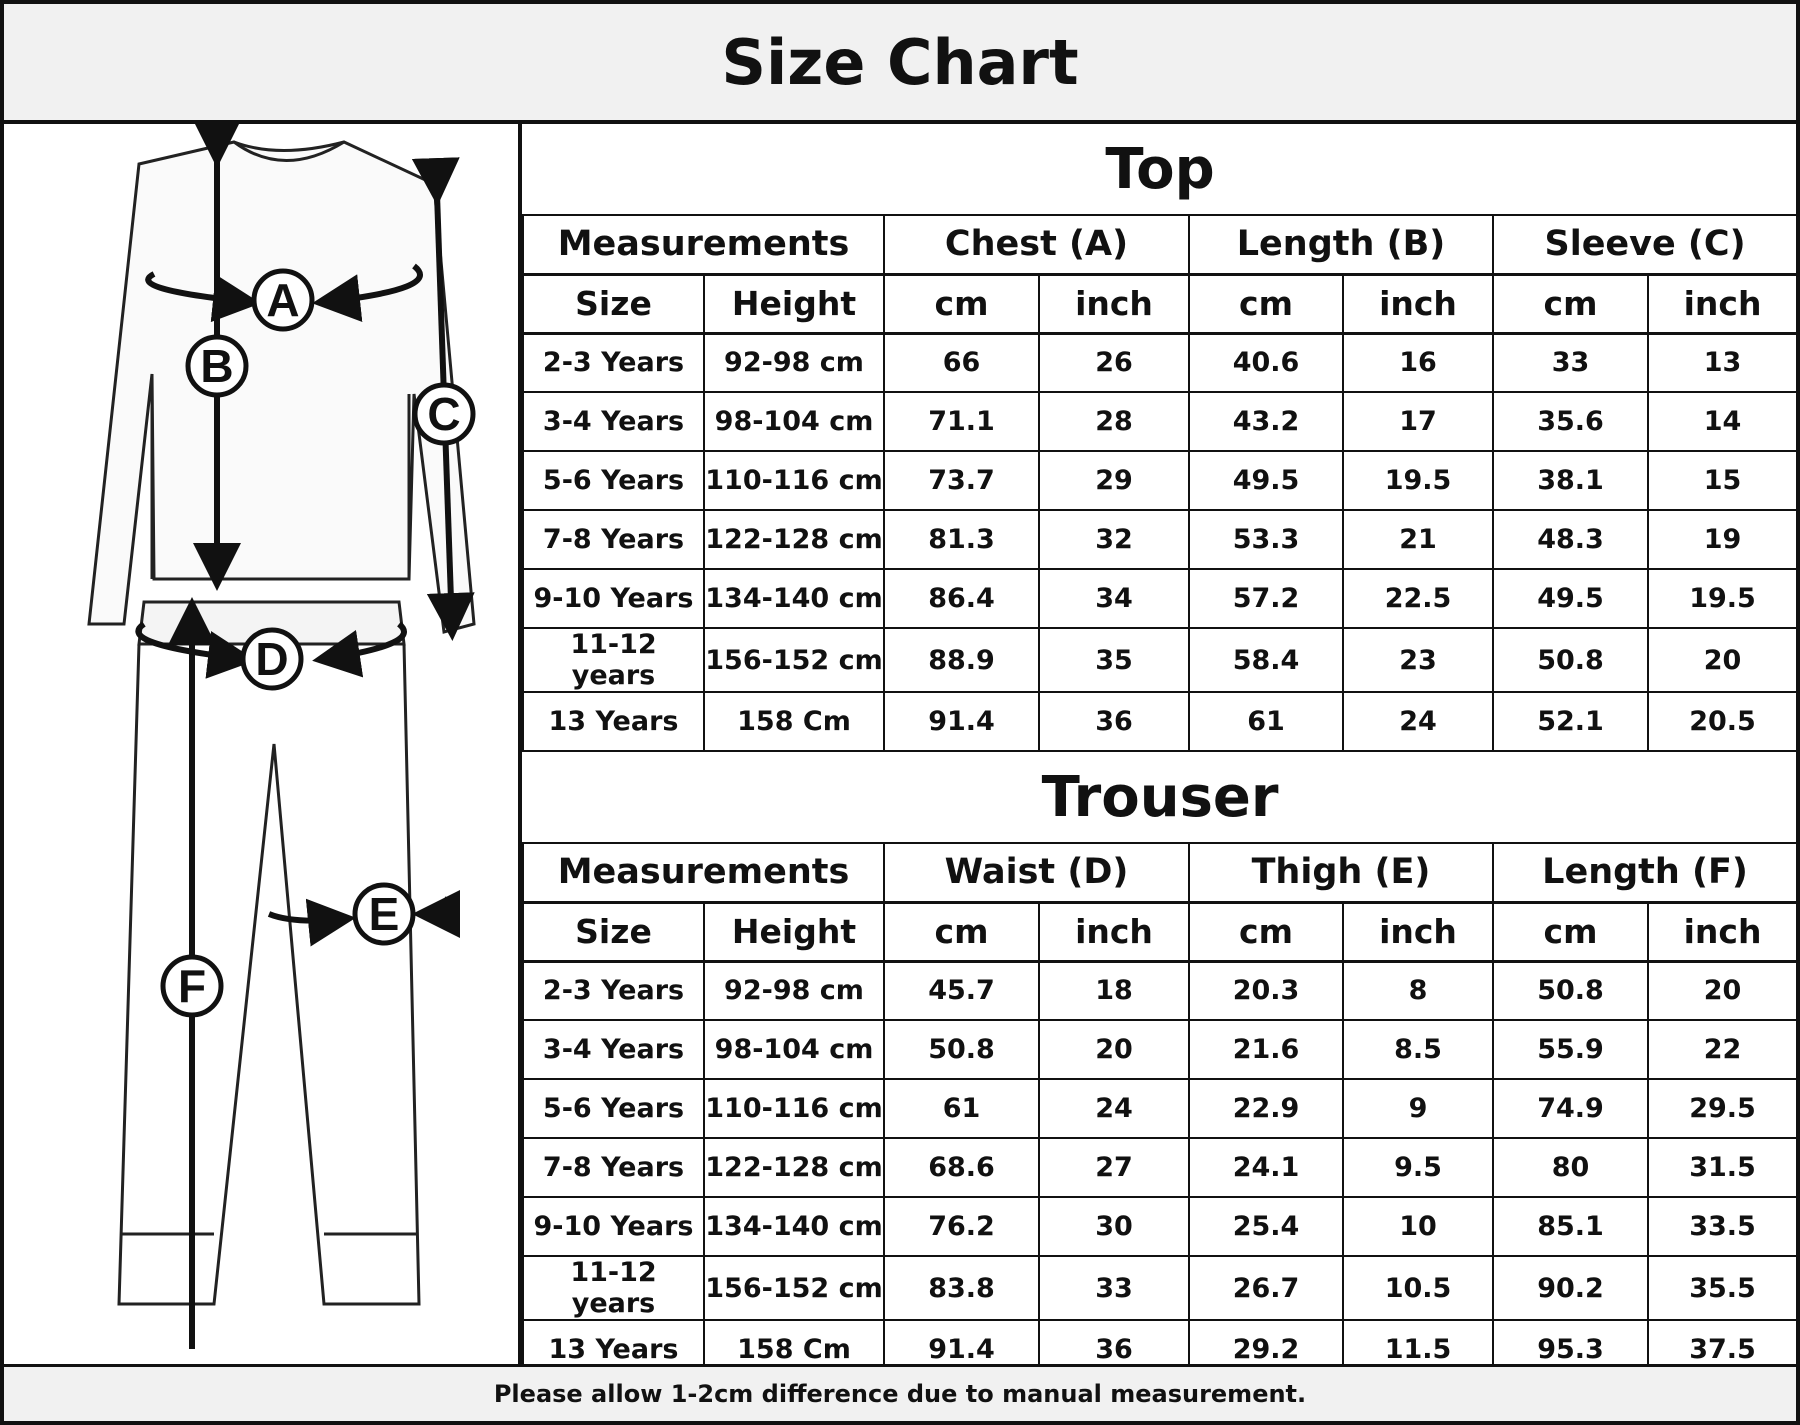 The image size is (1800, 1425). What do you see at coordinates (1160, 362) in the screenshot?
I see `table-row: 2-3 Years 92-98 cm 66 26 40.6 16 33 13` at bounding box center [1160, 362].